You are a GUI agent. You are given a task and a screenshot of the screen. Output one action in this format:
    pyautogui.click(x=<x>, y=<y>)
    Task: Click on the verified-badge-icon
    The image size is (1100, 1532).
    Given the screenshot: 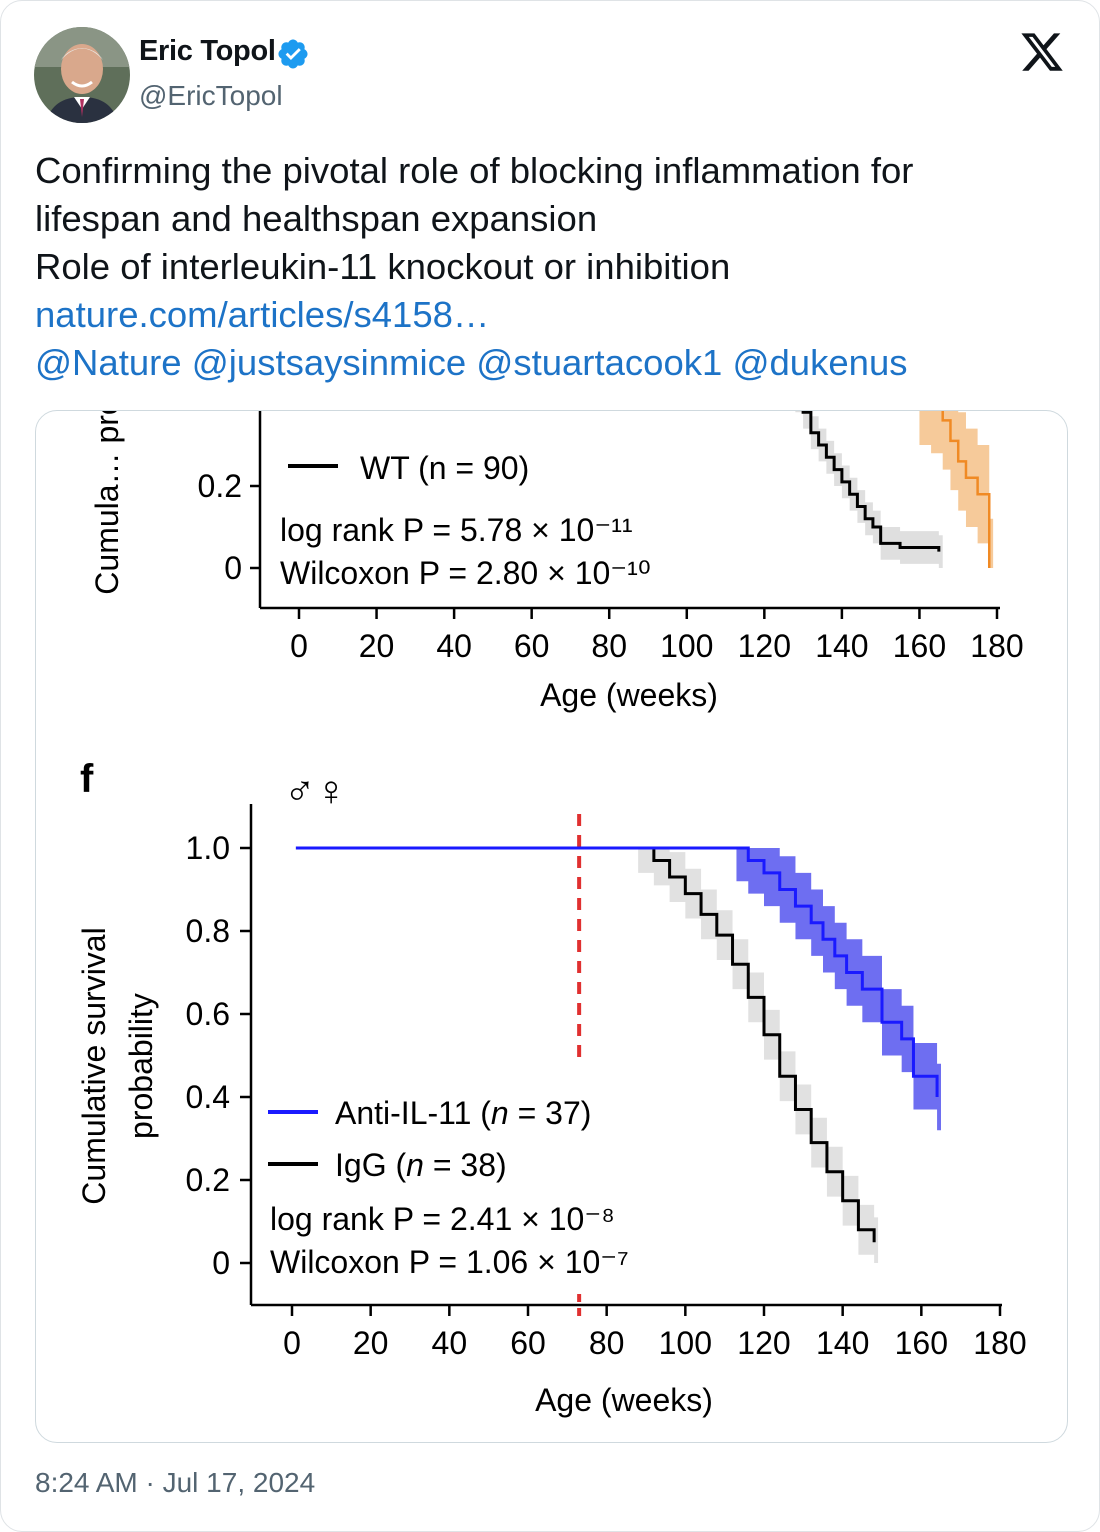 What is the action you would take?
    pyautogui.click(x=293, y=54)
    